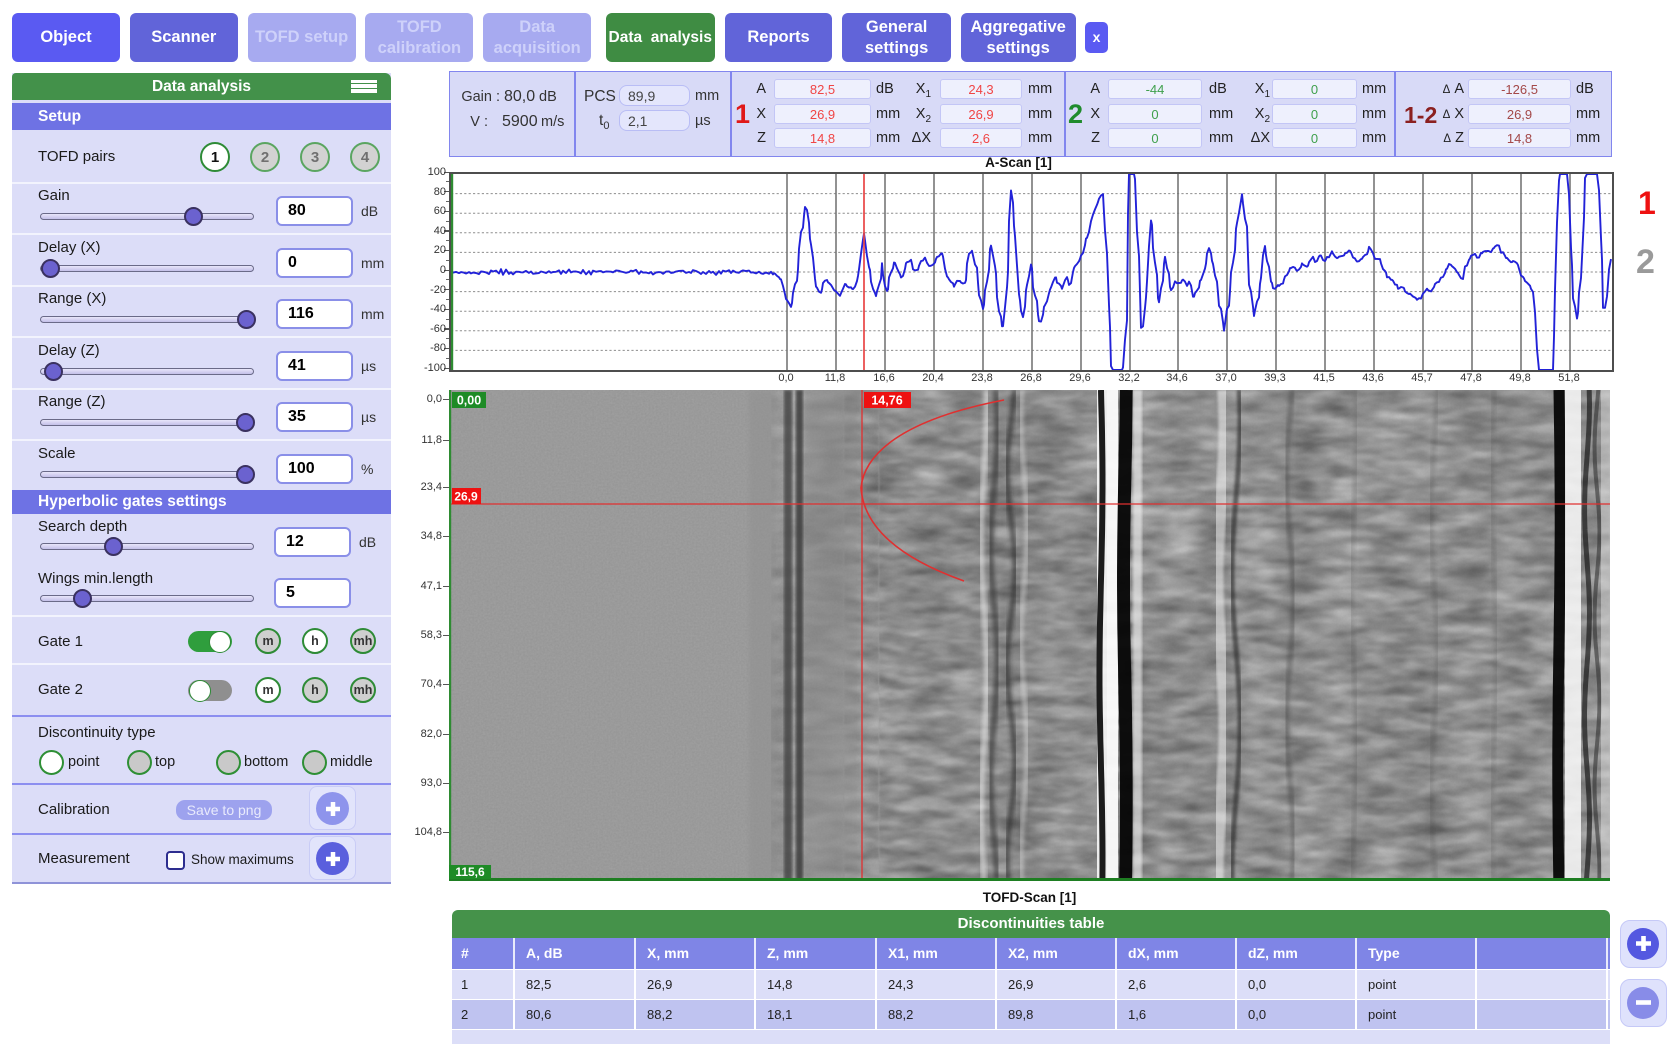 This screenshot has width=1680, height=1050. What do you see at coordinates (466, 497) in the screenshot?
I see `svg-text: 26,9` at bounding box center [466, 497].